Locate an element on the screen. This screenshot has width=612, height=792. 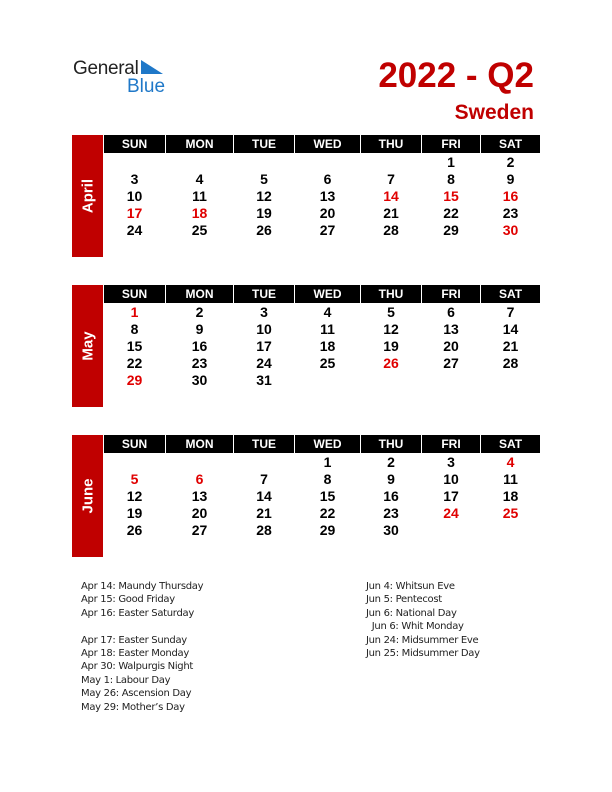
day-cell: 6 is located at coordinates (327, 179).